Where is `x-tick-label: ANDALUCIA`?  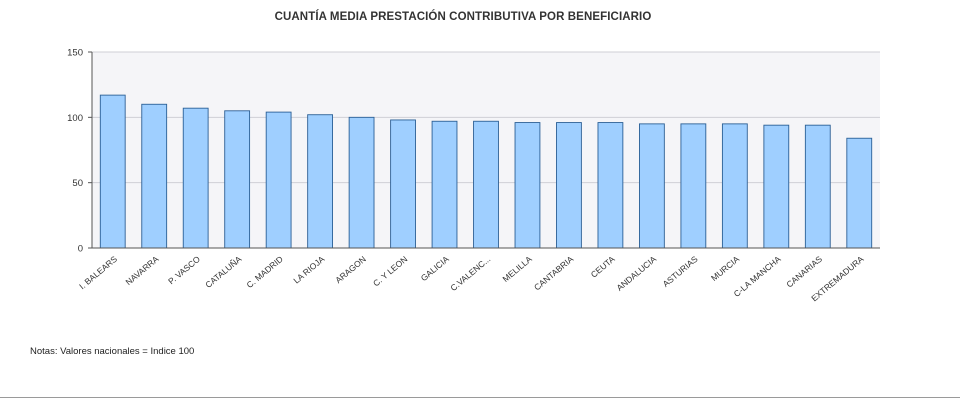 x-tick-label: ANDALUCIA is located at coordinates (636, 273).